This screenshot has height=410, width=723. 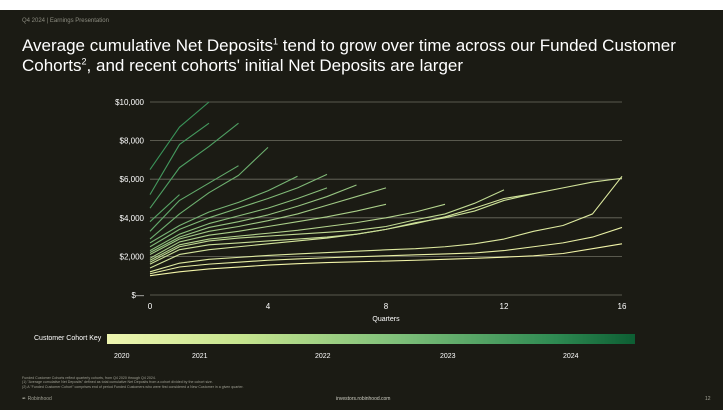 I want to click on brand-logo: ✒ Robinhood, so click(x=37, y=399).